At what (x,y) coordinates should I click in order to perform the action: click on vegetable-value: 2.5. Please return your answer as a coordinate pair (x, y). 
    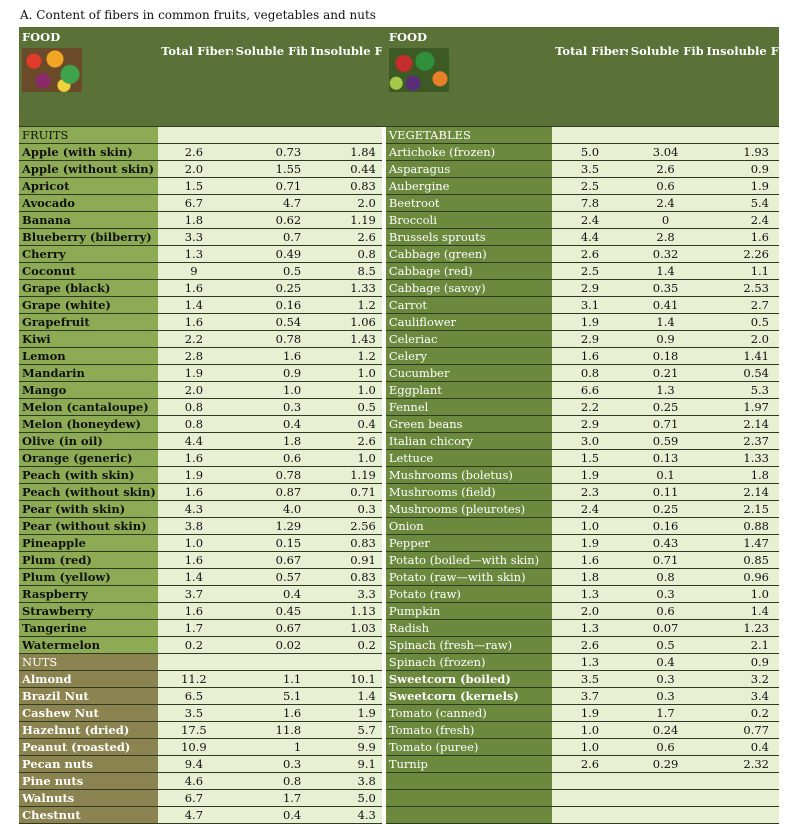
    Looking at the image, I should click on (590, 186).